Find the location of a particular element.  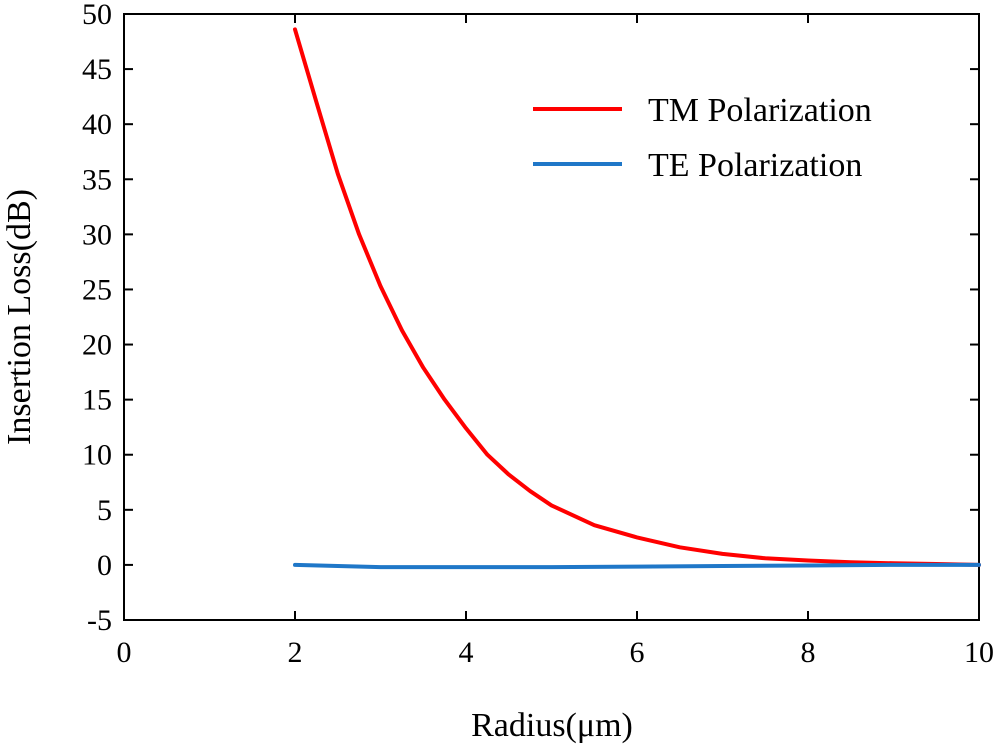

y-tick-label: 30 is located at coordinates (97, 234).